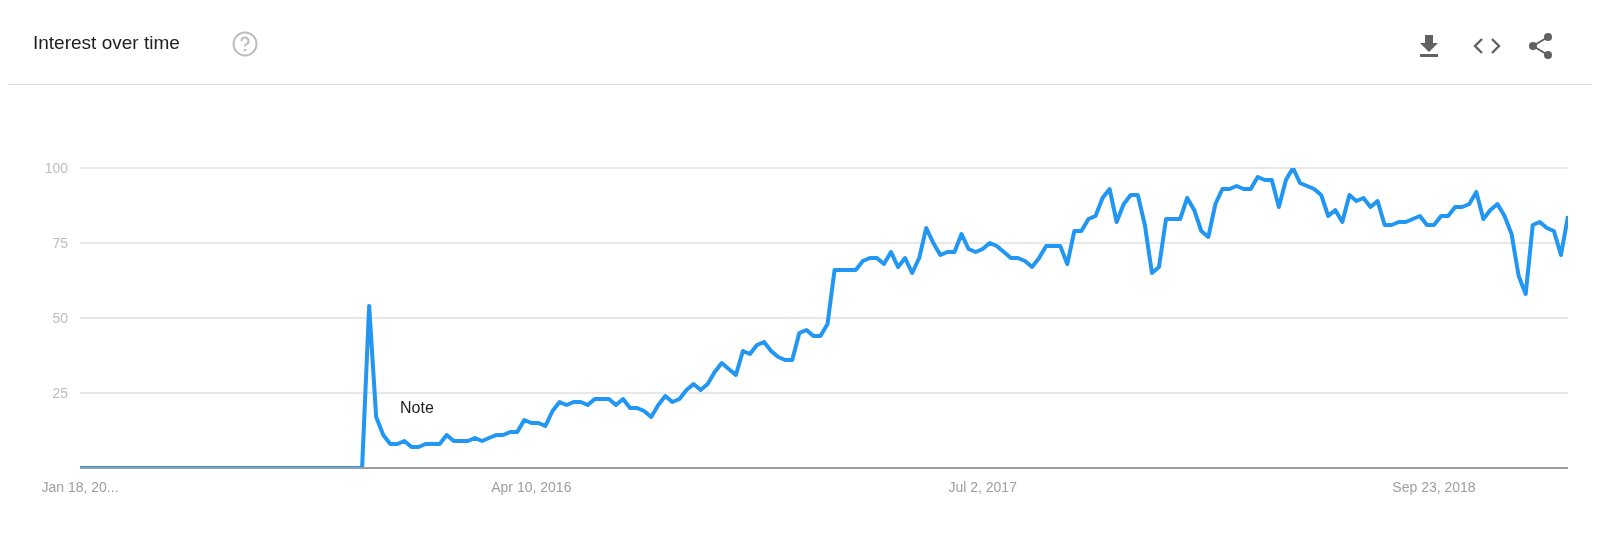 The width and height of the screenshot is (1600, 544). What do you see at coordinates (417, 408) in the screenshot?
I see `annotation: Note` at bounding box center [417, 408].